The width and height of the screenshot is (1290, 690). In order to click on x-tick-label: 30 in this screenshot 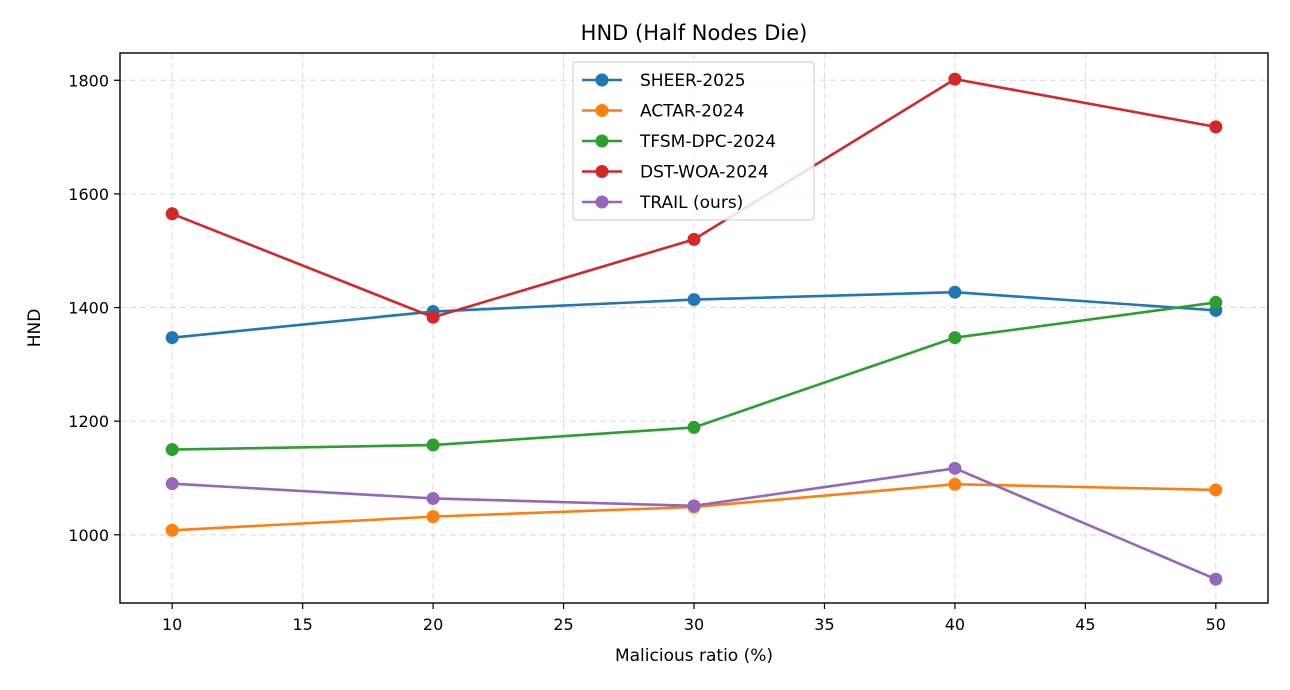, I will do `click(694, 624)`.